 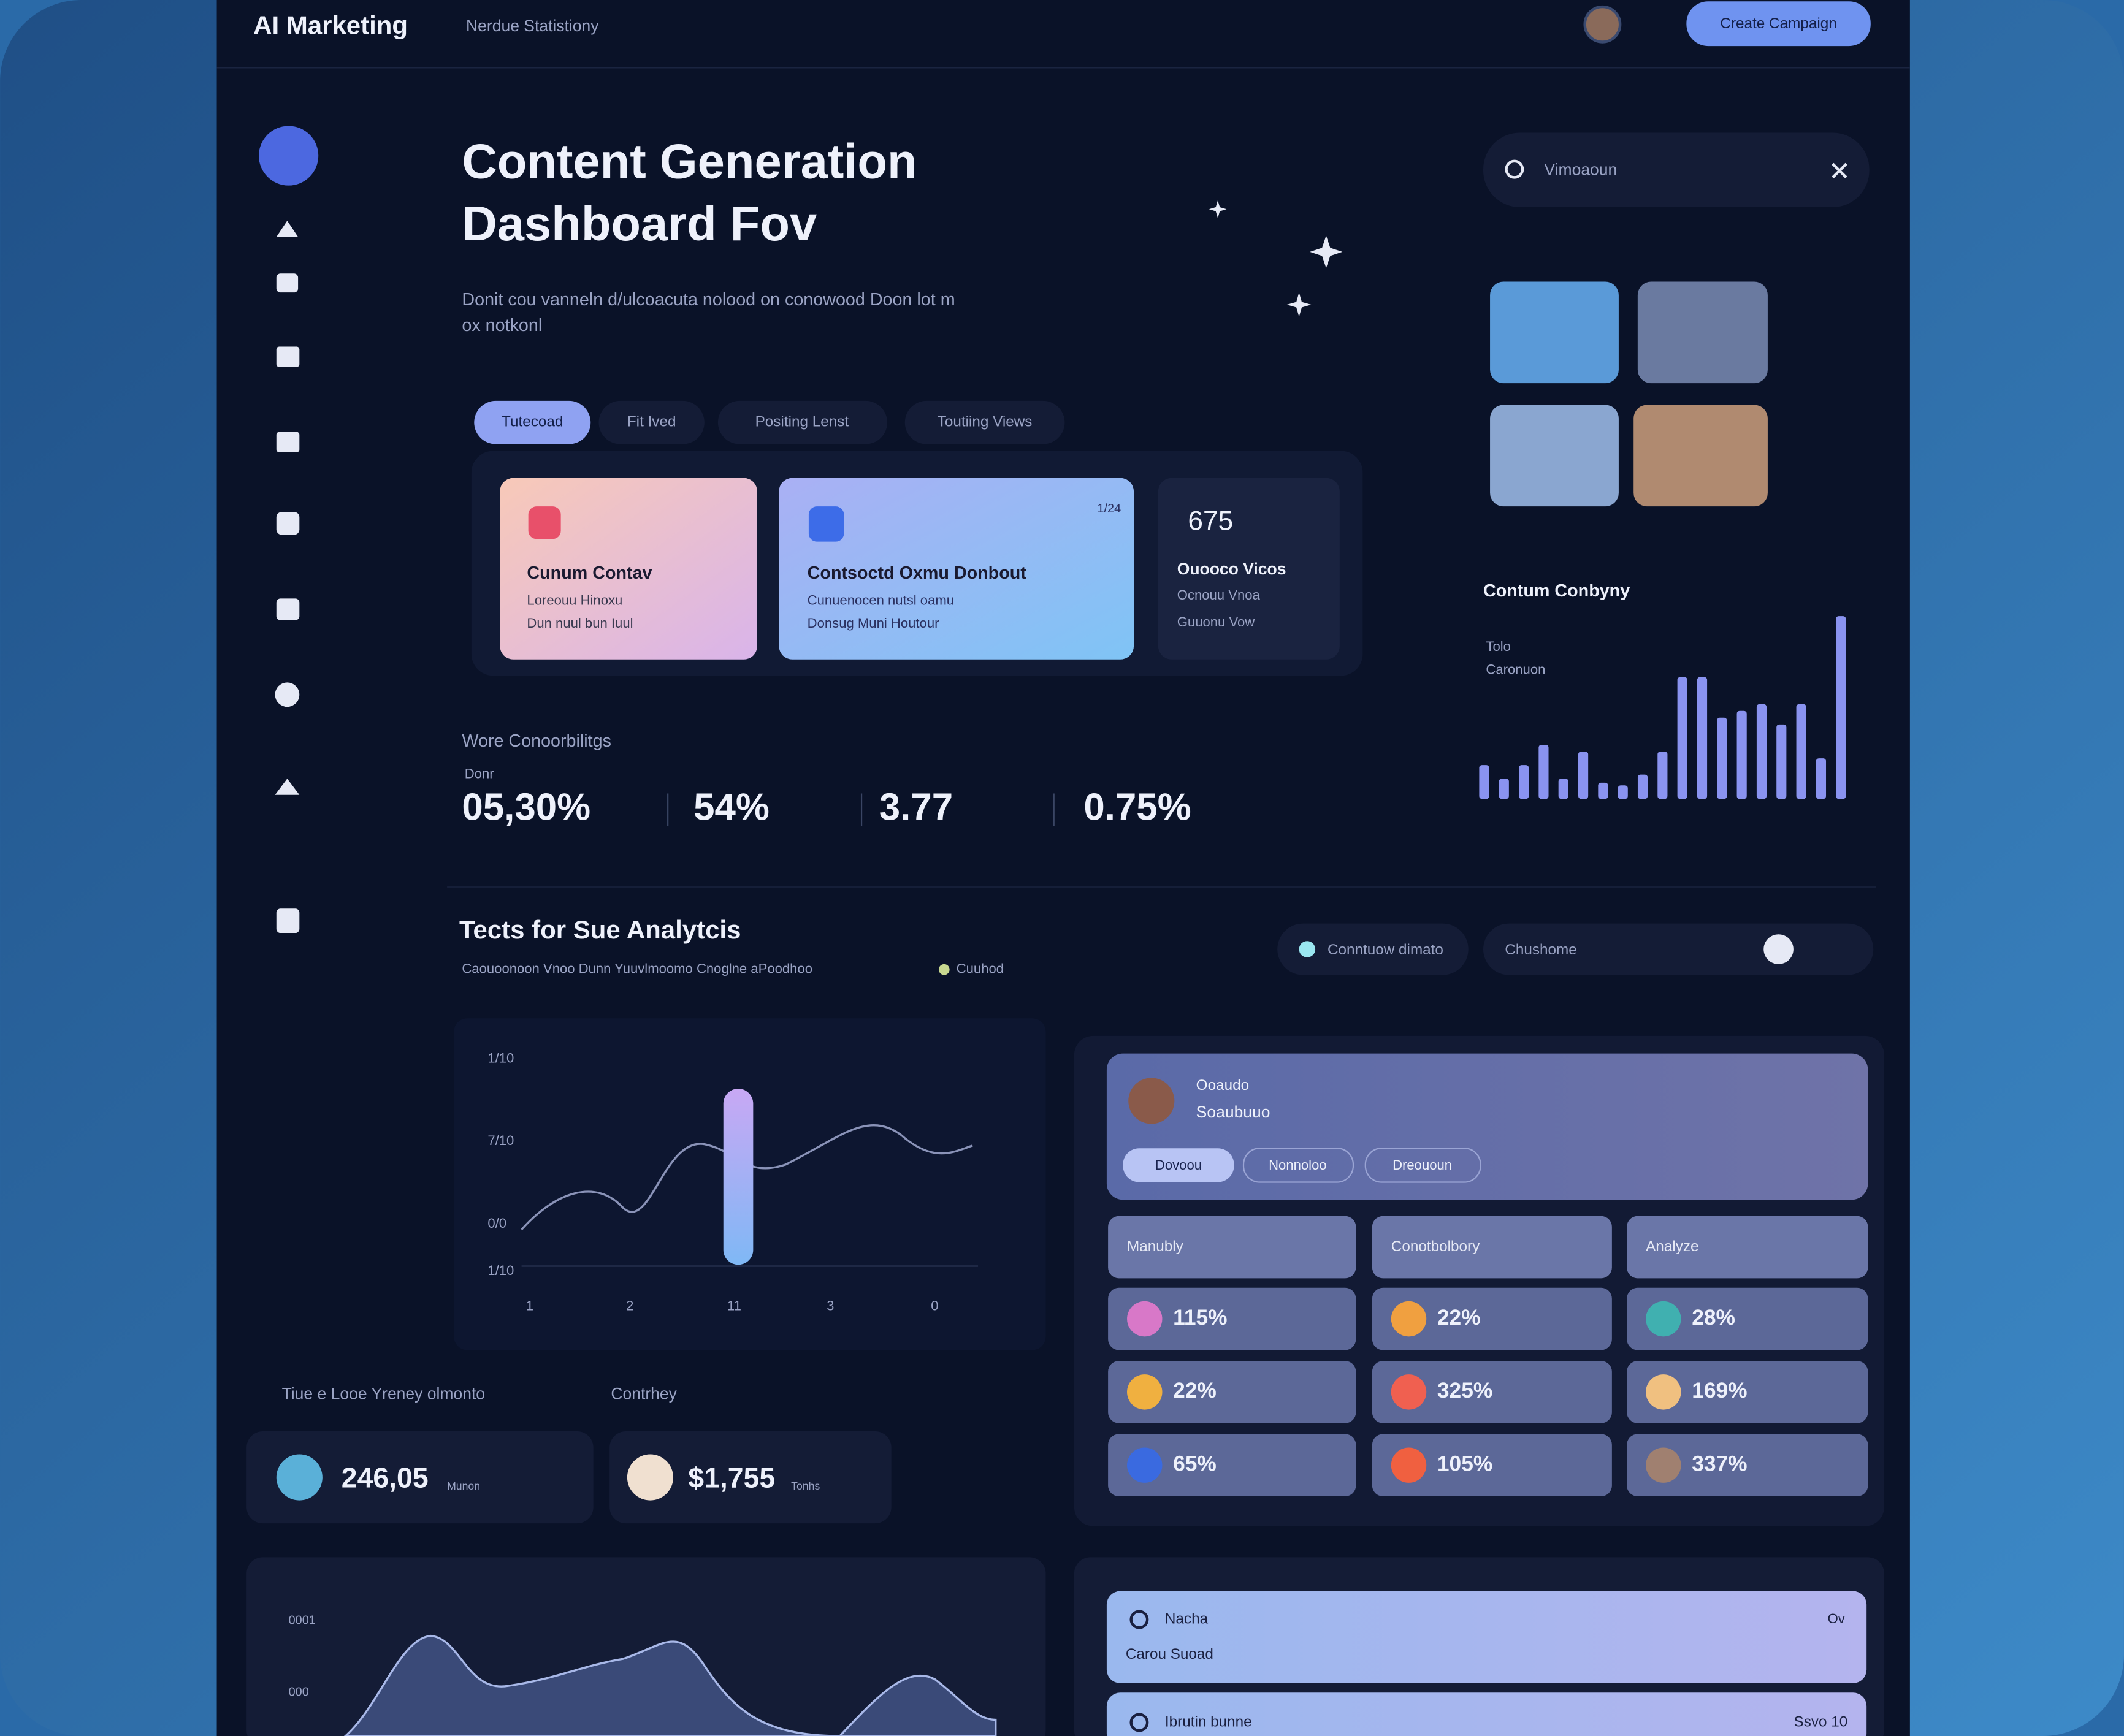 I want to click on brand: AI Marketing, so click(x=330, y=24).